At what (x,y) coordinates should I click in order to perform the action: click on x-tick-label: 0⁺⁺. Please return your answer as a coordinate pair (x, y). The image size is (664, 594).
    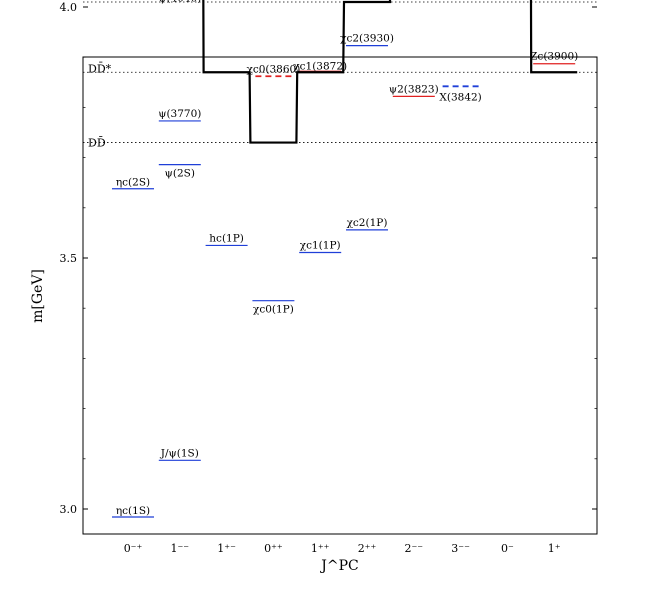
    Looking at the image, I should click on (273, 548).